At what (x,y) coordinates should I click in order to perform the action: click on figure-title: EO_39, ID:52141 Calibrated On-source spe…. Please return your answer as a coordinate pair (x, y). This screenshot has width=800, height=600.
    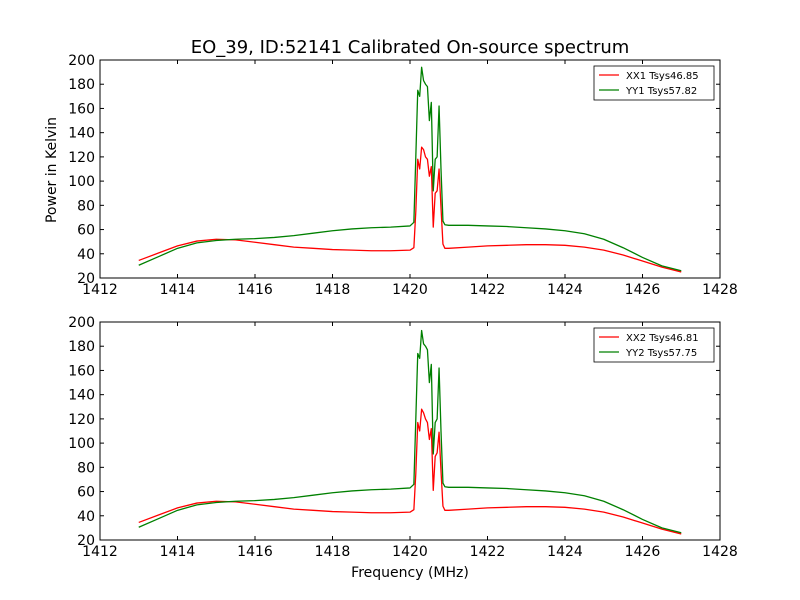
    Looking at the image, I should click on (410, 47).